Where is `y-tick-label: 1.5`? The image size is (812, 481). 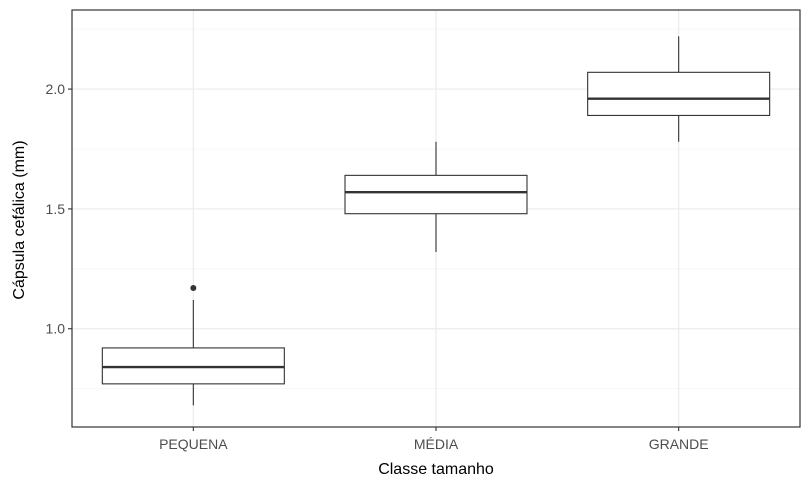 y-tick-label: 1.5 is located at coordinates (56, 209).